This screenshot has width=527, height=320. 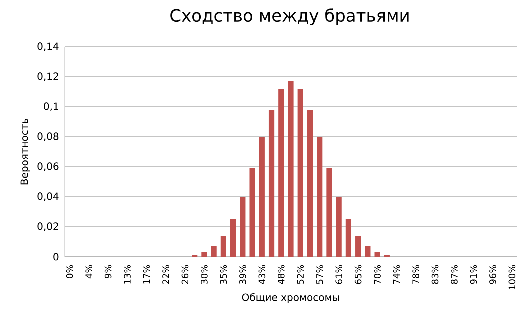 I want to click on y-tick-label: 0,08, so click(x=48, y=137).